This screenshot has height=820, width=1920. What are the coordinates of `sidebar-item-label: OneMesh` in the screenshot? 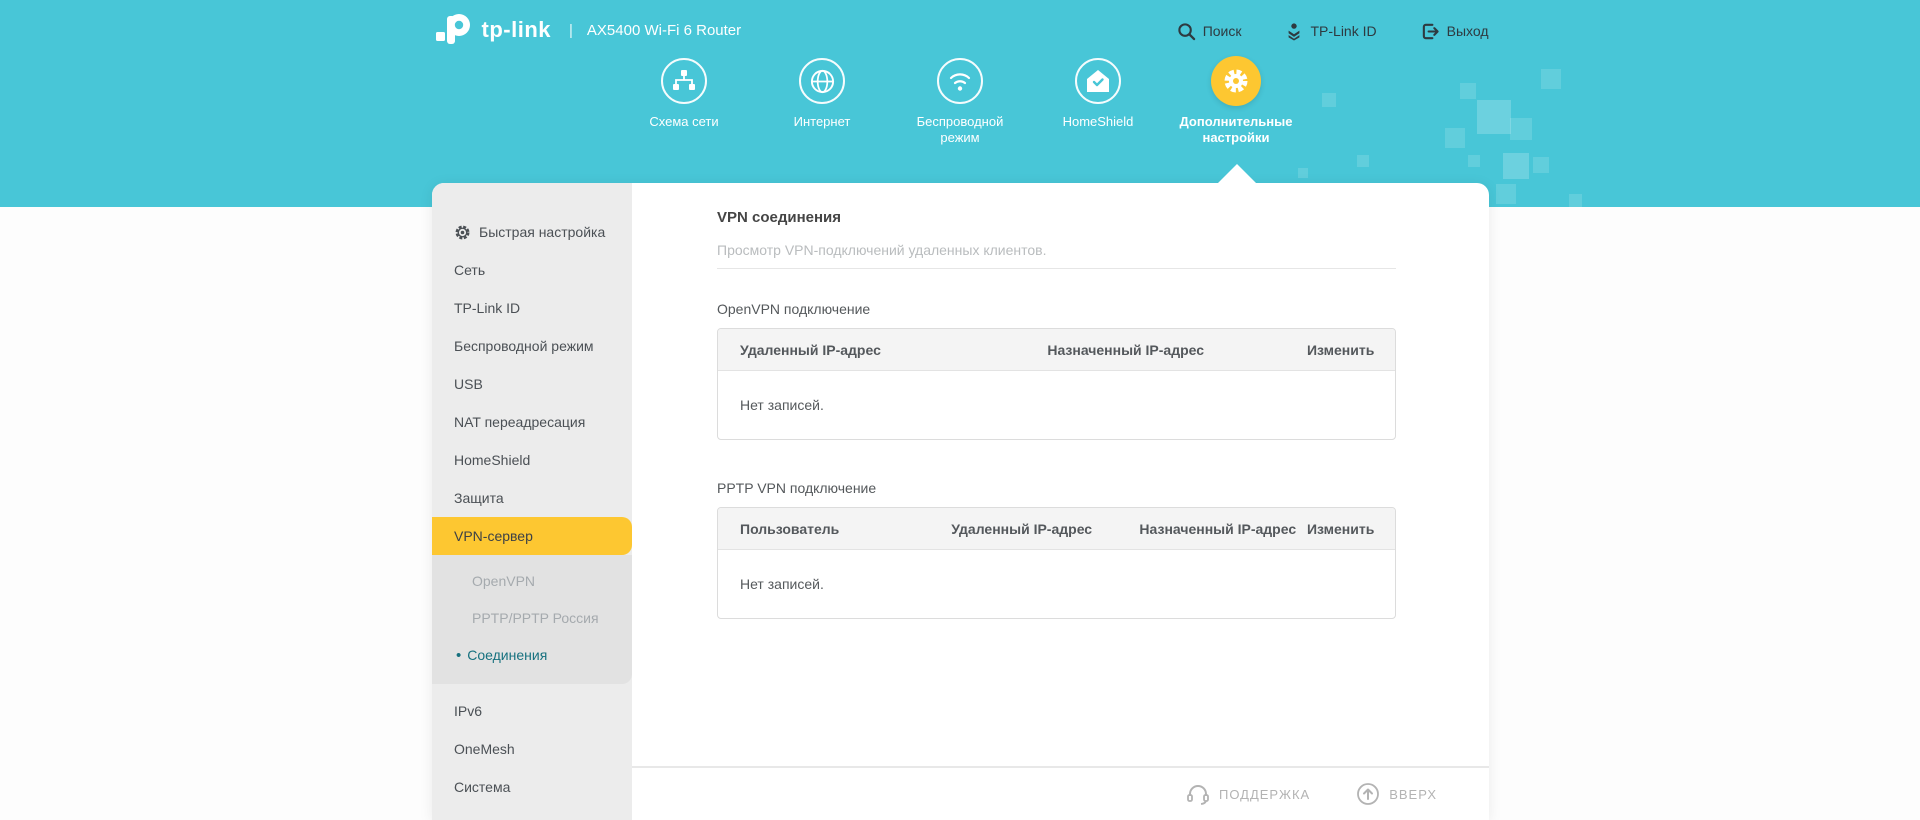 It's located at (484, 749).